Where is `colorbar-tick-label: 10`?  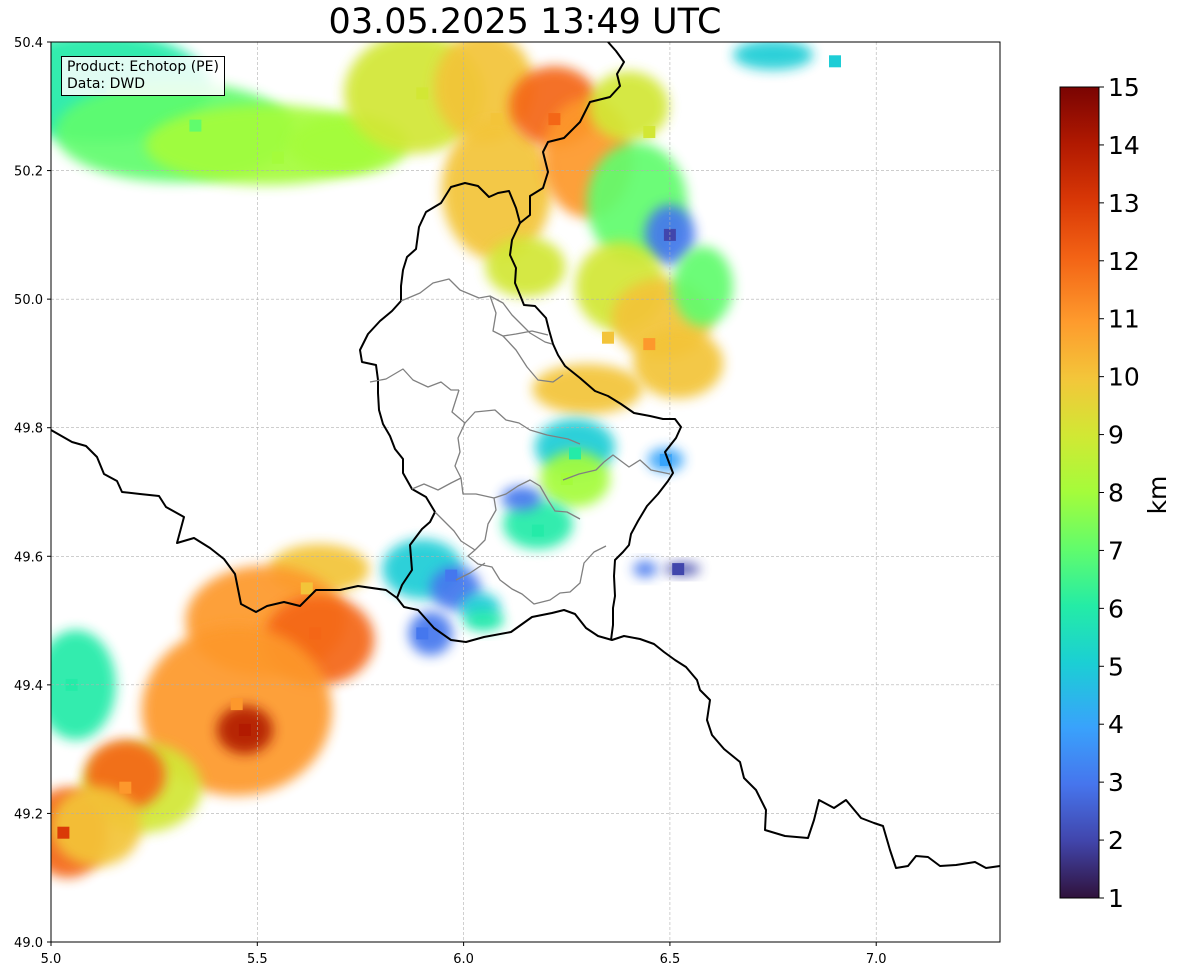
colorbar-tick-label: 10 is located at coordinates (1124, 377).